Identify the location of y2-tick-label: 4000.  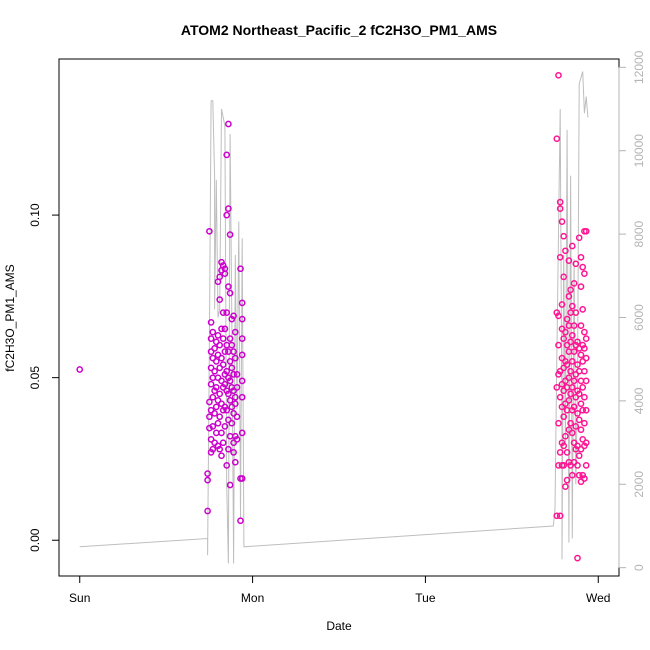
(639, 400).